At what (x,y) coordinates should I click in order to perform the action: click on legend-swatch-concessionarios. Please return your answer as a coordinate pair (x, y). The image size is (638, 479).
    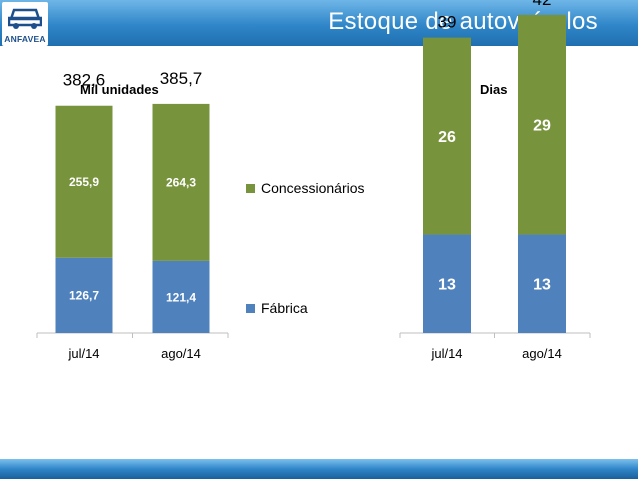
    Looking at the image, I should click on (250, 188).